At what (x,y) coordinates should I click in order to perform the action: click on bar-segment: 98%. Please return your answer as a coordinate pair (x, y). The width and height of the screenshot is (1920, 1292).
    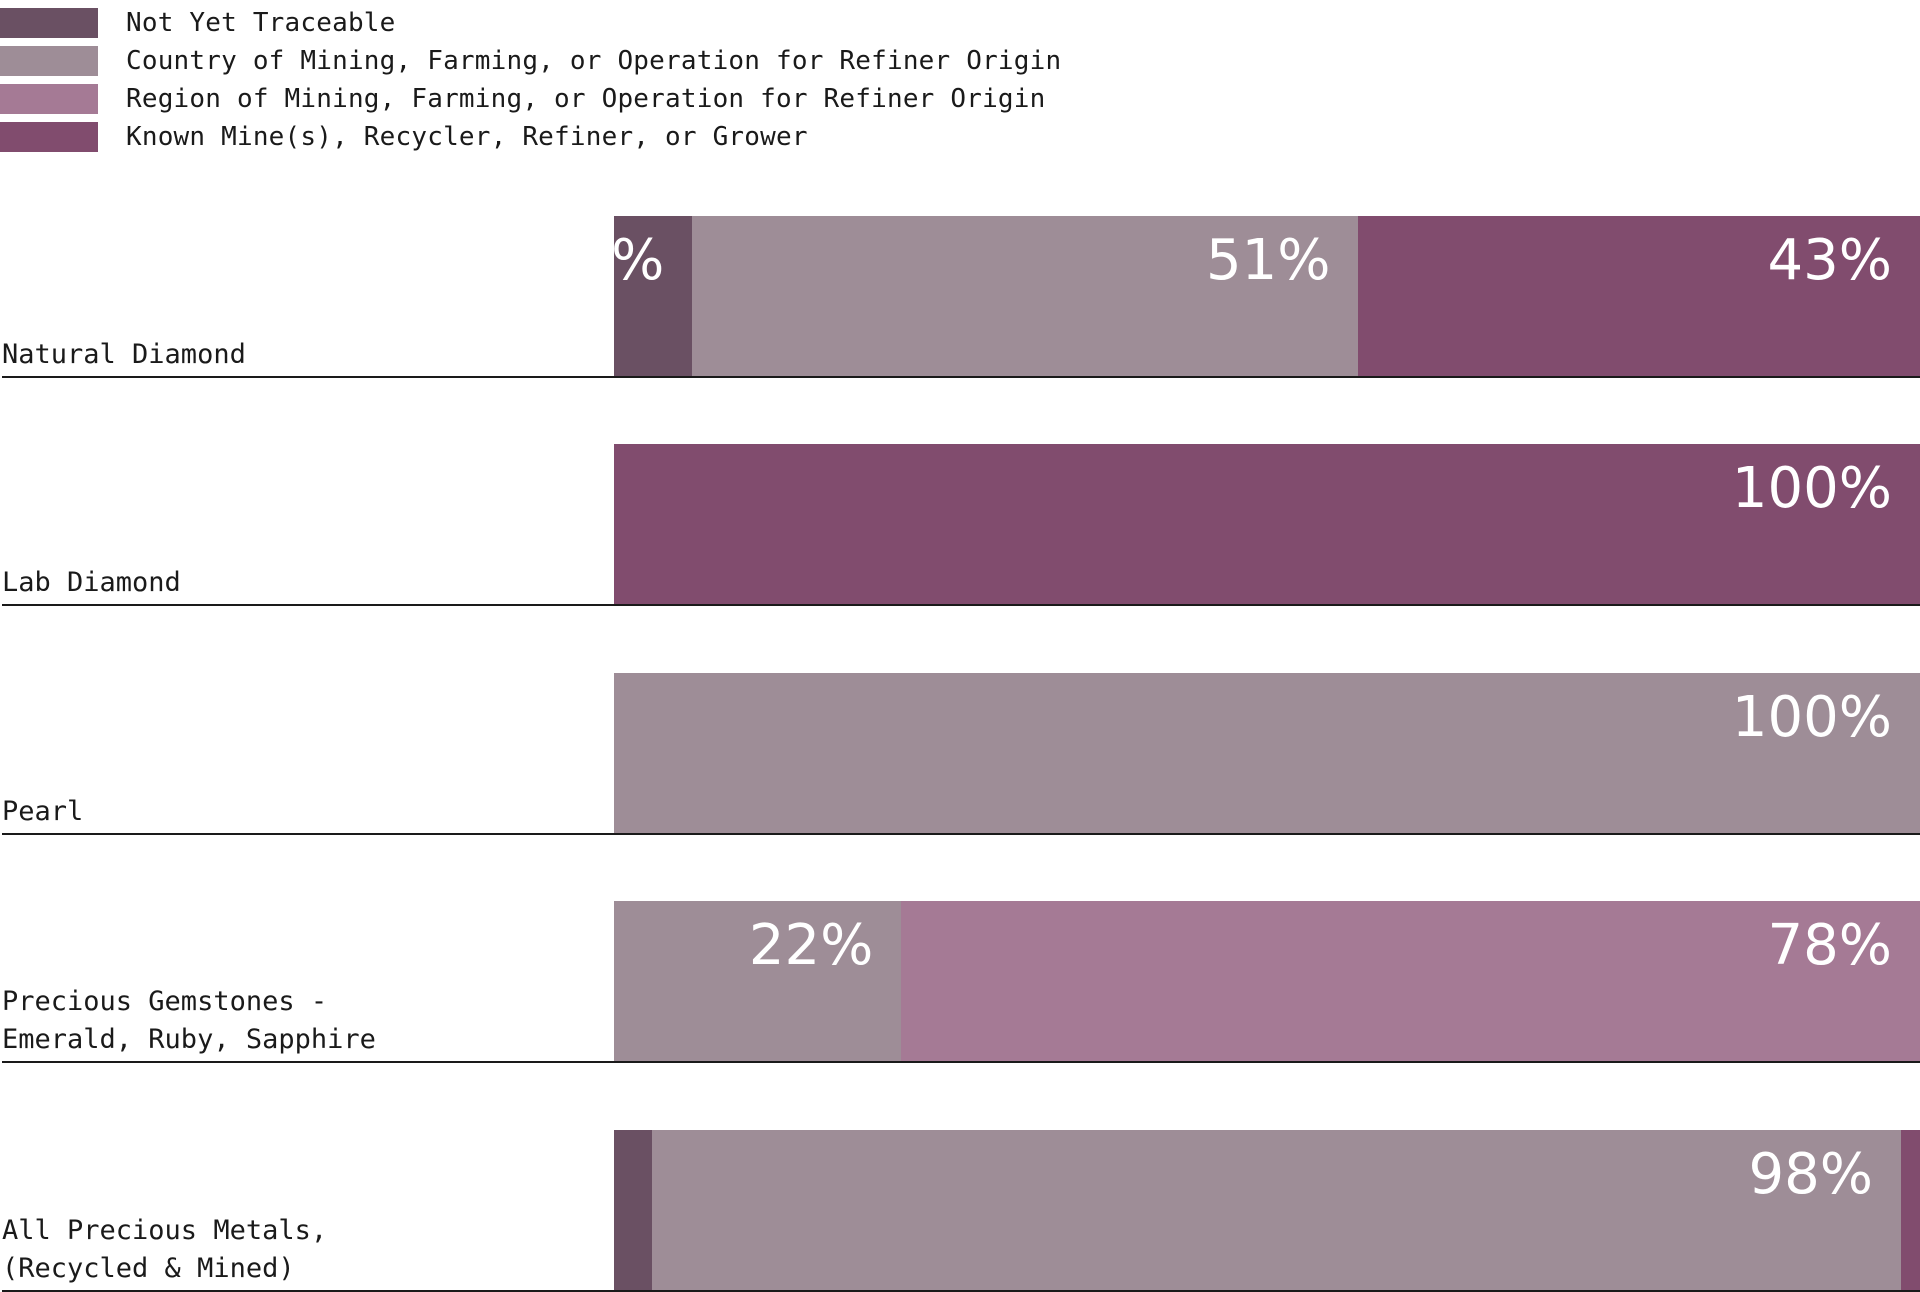
    Looking at the image, I should click on (1276, 1210).